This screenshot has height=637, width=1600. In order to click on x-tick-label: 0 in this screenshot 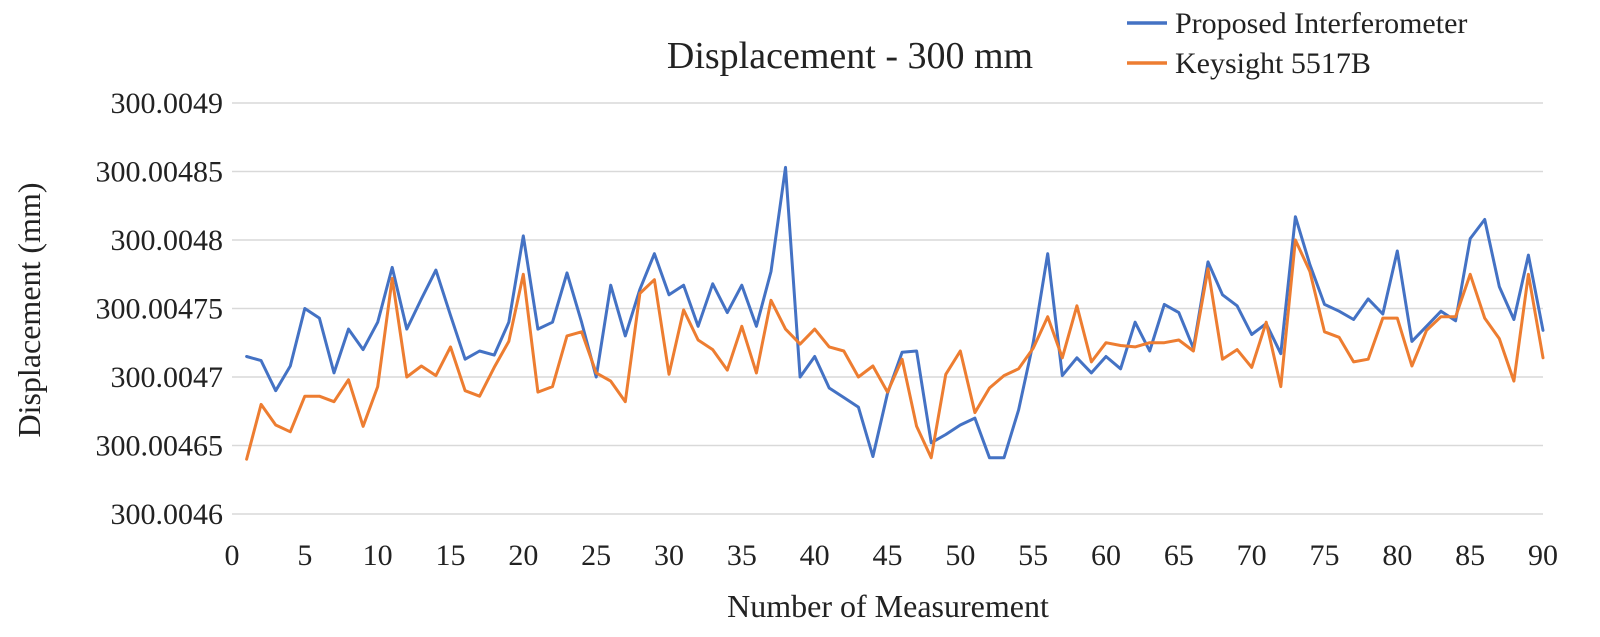, I will do `click(232, 555)`.